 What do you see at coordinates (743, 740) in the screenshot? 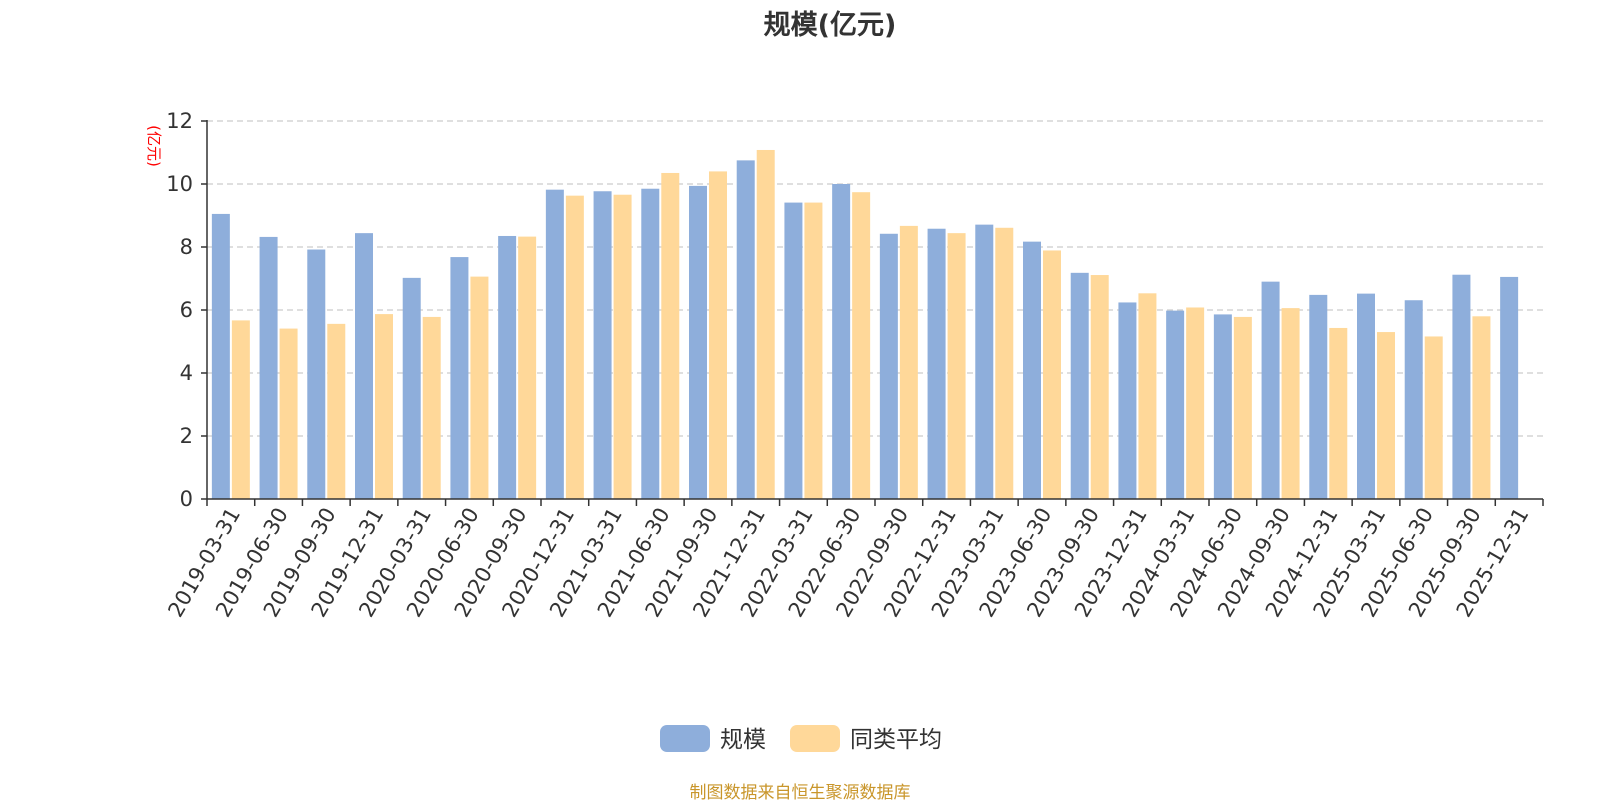
I see `legend-label-scale: 规模` at bounding box center [743, 740].